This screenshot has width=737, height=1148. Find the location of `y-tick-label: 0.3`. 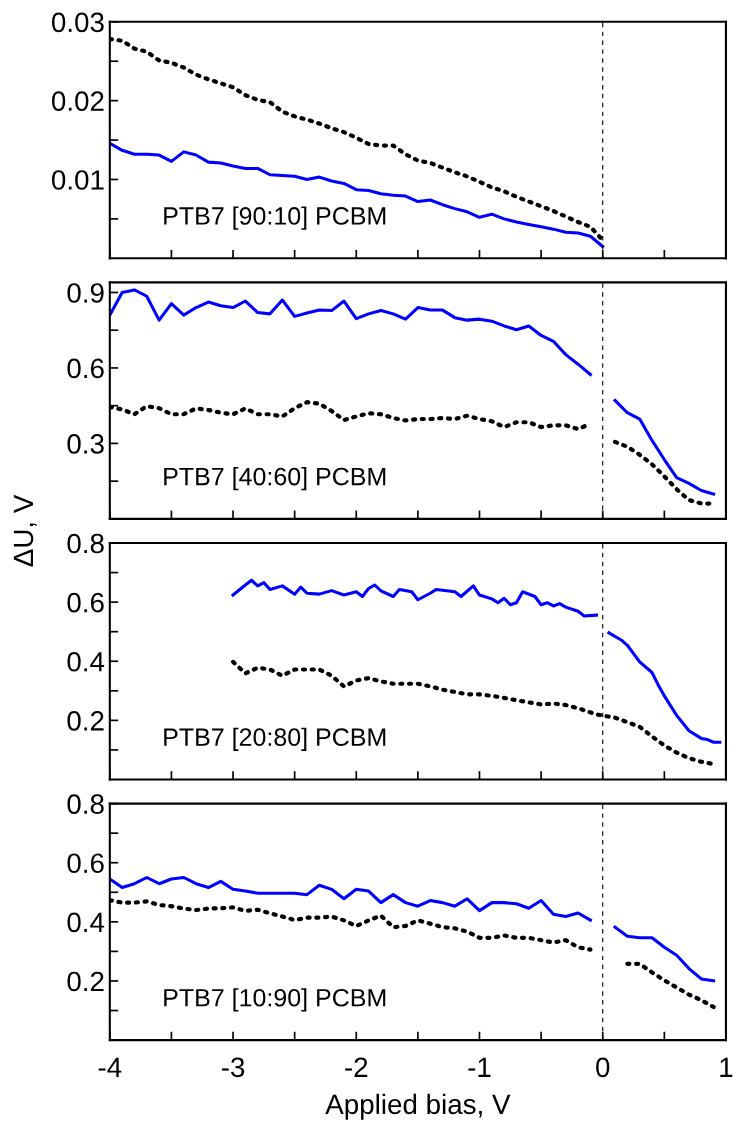

y-tick-label: 0.3 is located at coordinates (85, 444).